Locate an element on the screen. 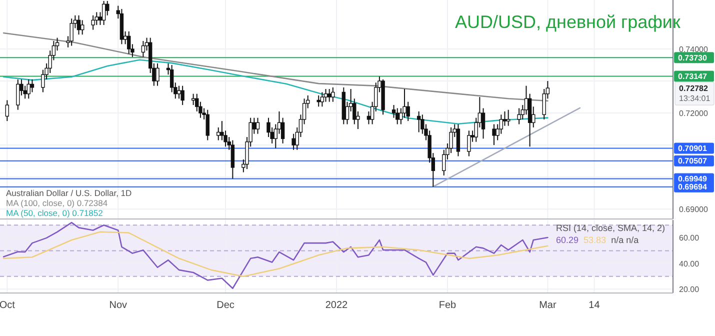 This screenshot has height=336, width=715. x-tick-label: 14 is located at coordinates (594, 305).